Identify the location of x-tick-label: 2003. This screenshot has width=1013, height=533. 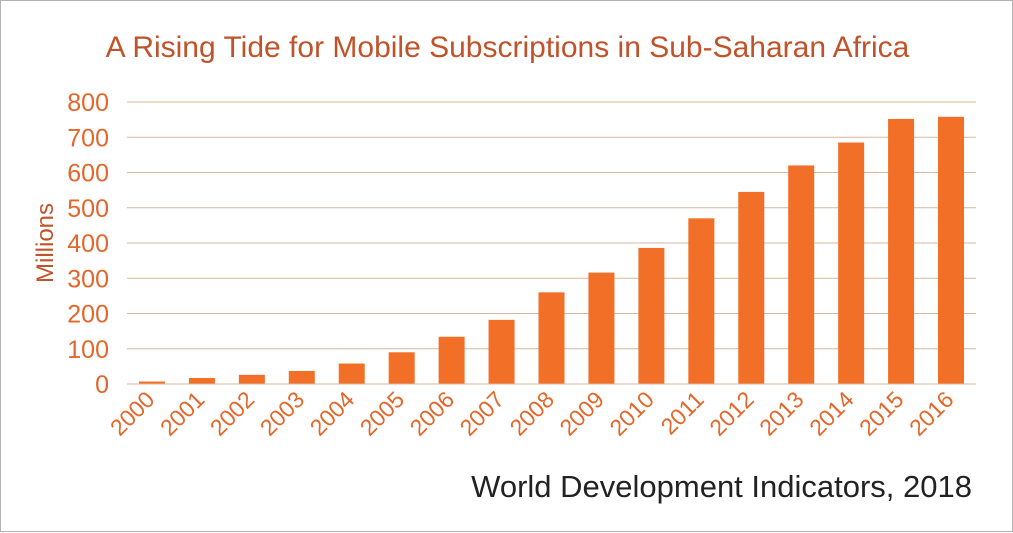
(282, 413).